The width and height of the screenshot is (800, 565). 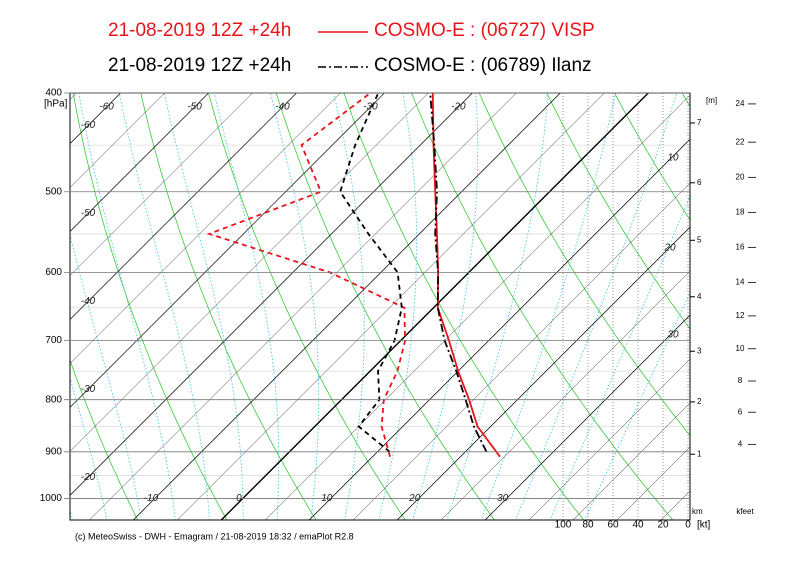 What do you see at coordinates (699, 453) in the screenshot?
I see `km-tick-label: 1` at bounding box center [699, 453].